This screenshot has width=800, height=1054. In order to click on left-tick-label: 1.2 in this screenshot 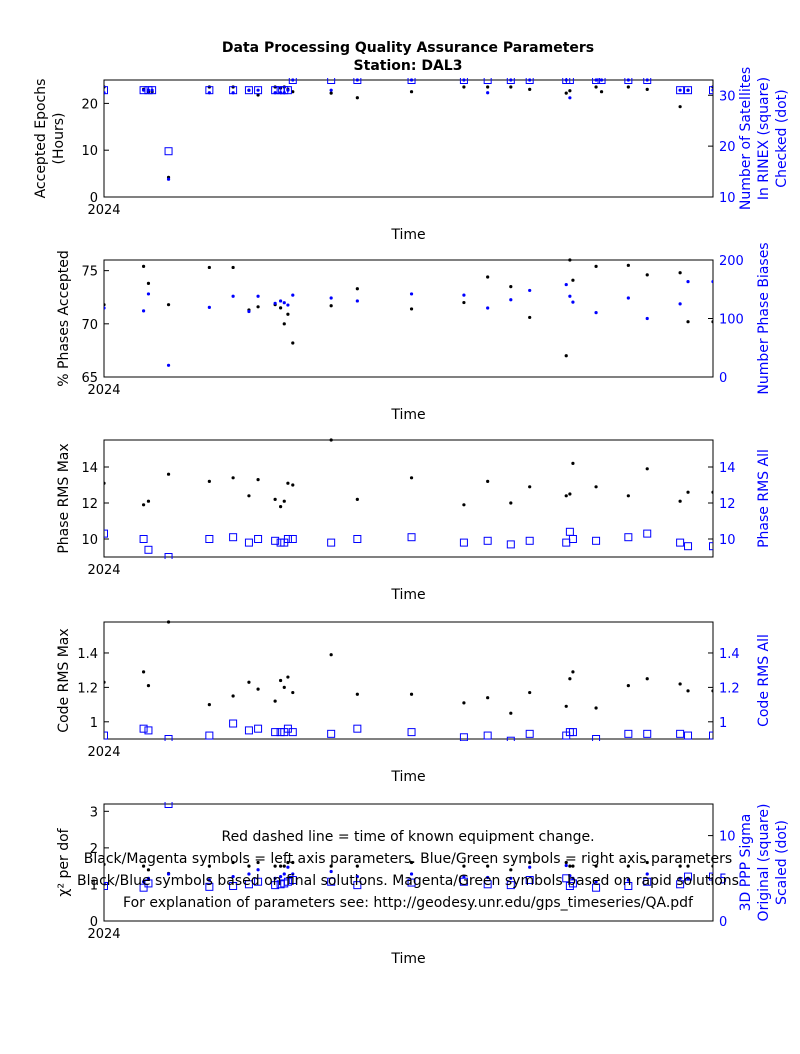, I will do `click(87, 688)`.